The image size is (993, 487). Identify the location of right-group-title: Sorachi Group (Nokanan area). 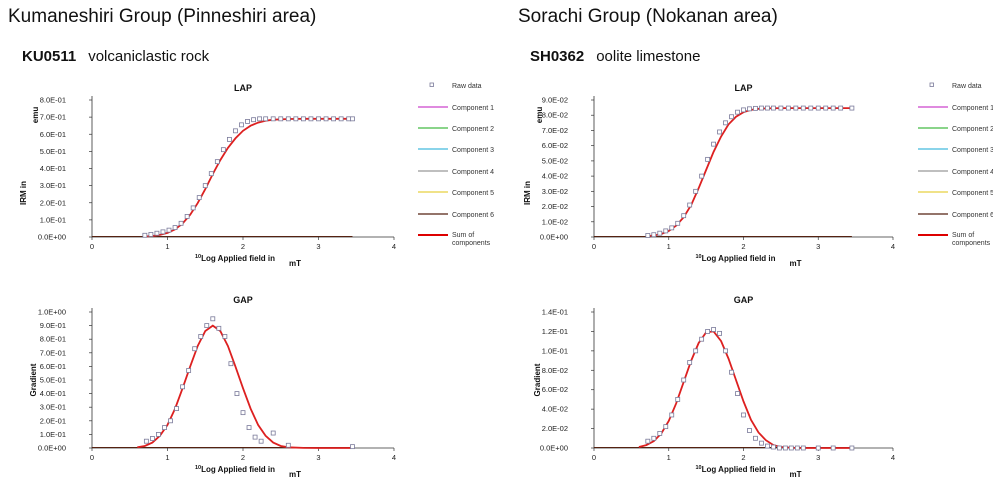
(648, 16).